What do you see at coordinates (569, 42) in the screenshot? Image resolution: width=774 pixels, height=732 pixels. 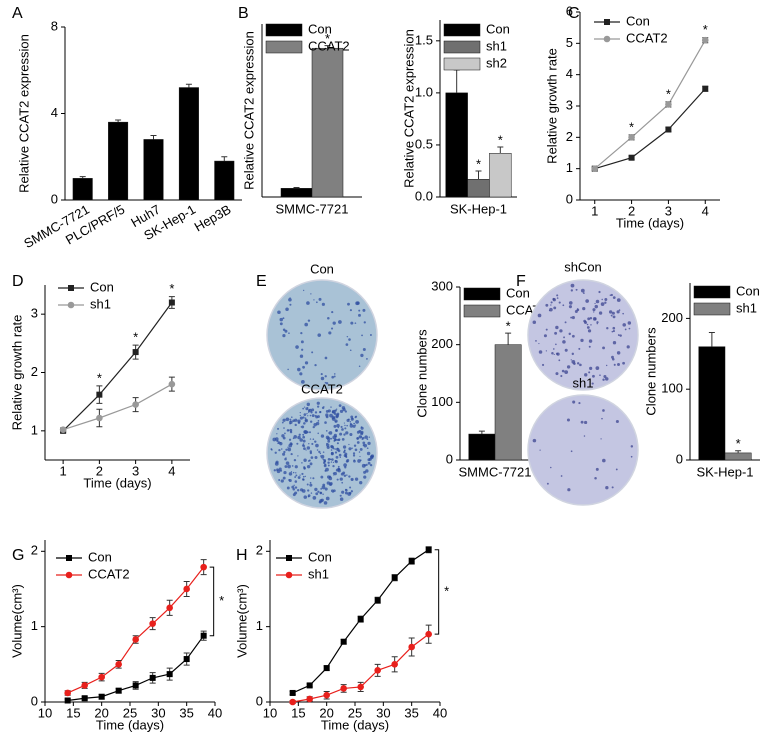 I see `y-tick-label: 5` at bounding box center [569, 42].